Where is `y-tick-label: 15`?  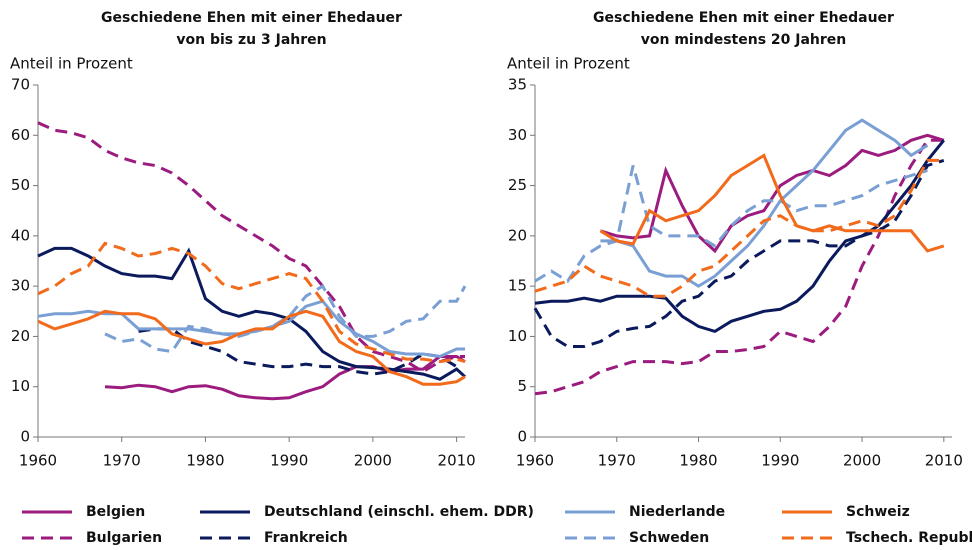 y-tick-label: 15 is located at coordinates (517, 286).